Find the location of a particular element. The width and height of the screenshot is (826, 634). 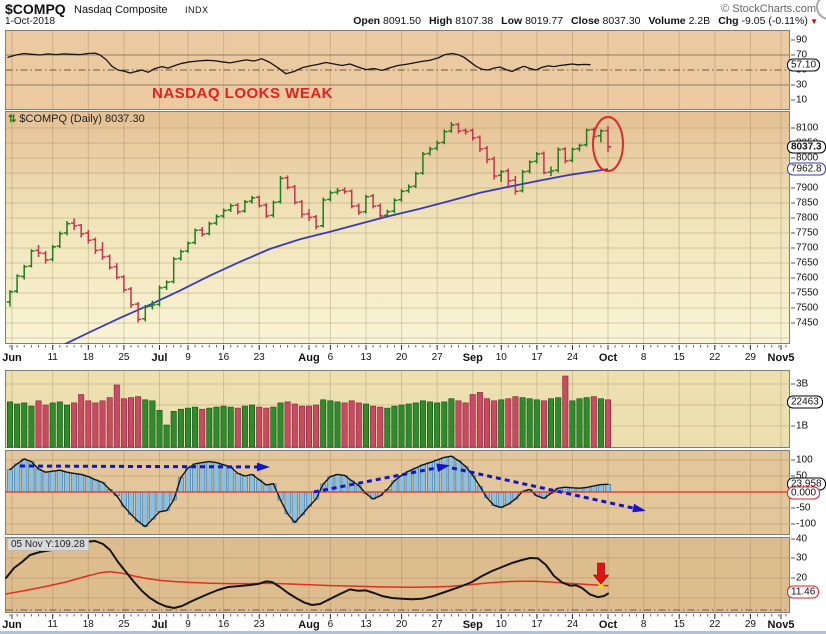

rsi-ytick-70: 70 is located at coordinates (799, 55).